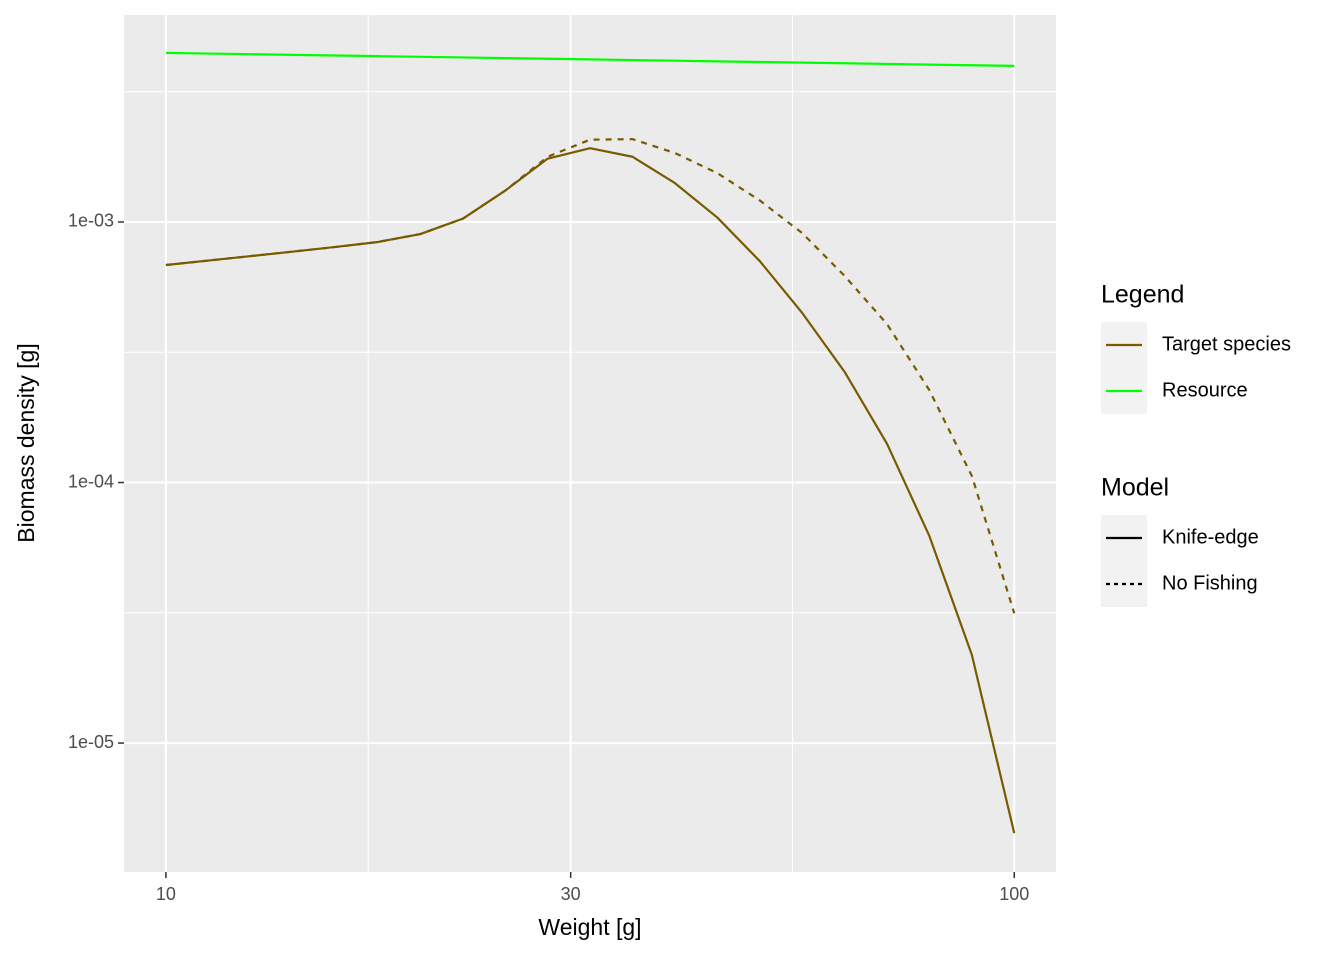  Describe the element at coordinates (91, 221) in the screenshot. I see `y-tick-label: 1e-03` at that location.